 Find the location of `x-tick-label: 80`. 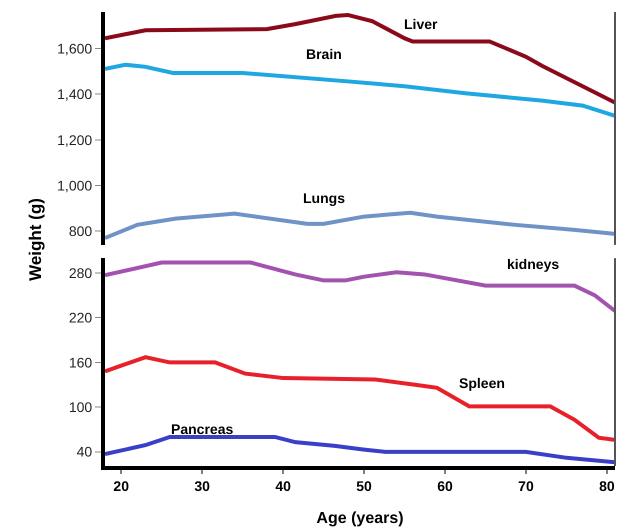

x-tick-label: 80 is located at coordinates (607, 486).